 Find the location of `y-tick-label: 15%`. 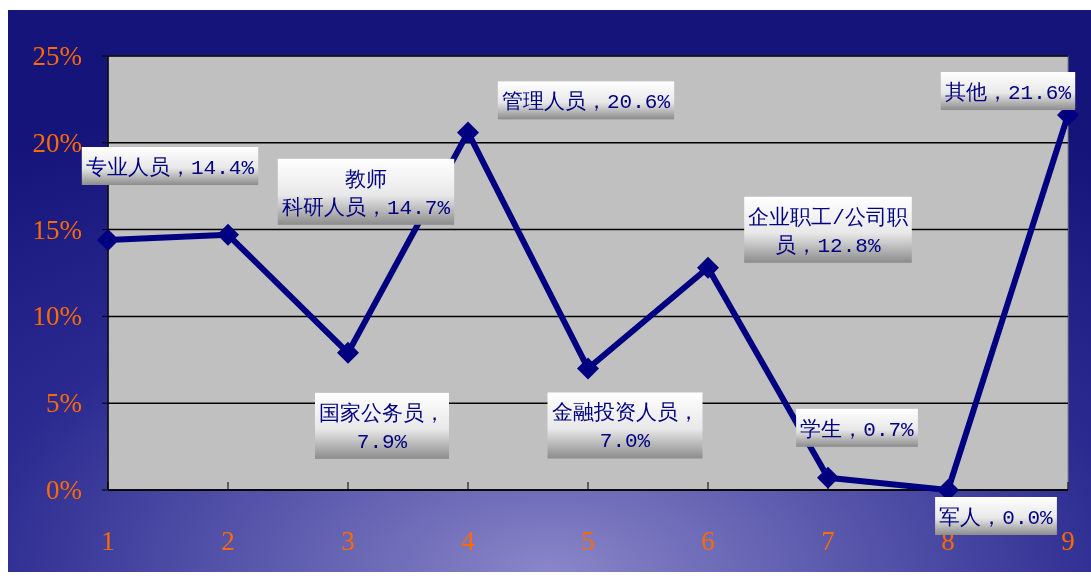

y-tick-label: 15% is located at coordinates (57, 229).